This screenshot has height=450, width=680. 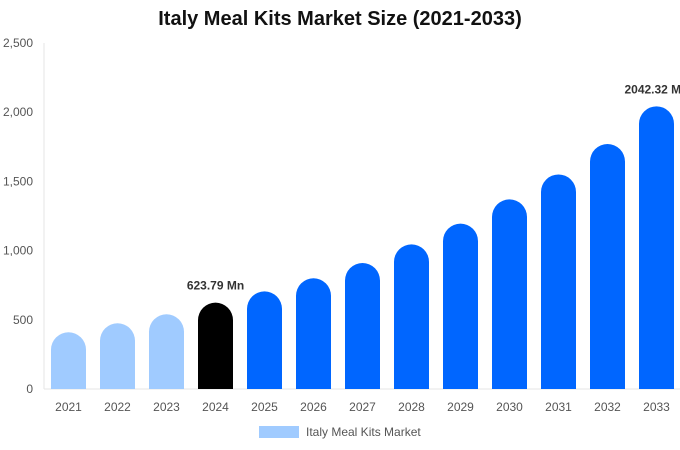 What do you see at coordinates (23, 320) in the screenshot?
I see `y-tick-label: 500` at bounding box center [23, 320].